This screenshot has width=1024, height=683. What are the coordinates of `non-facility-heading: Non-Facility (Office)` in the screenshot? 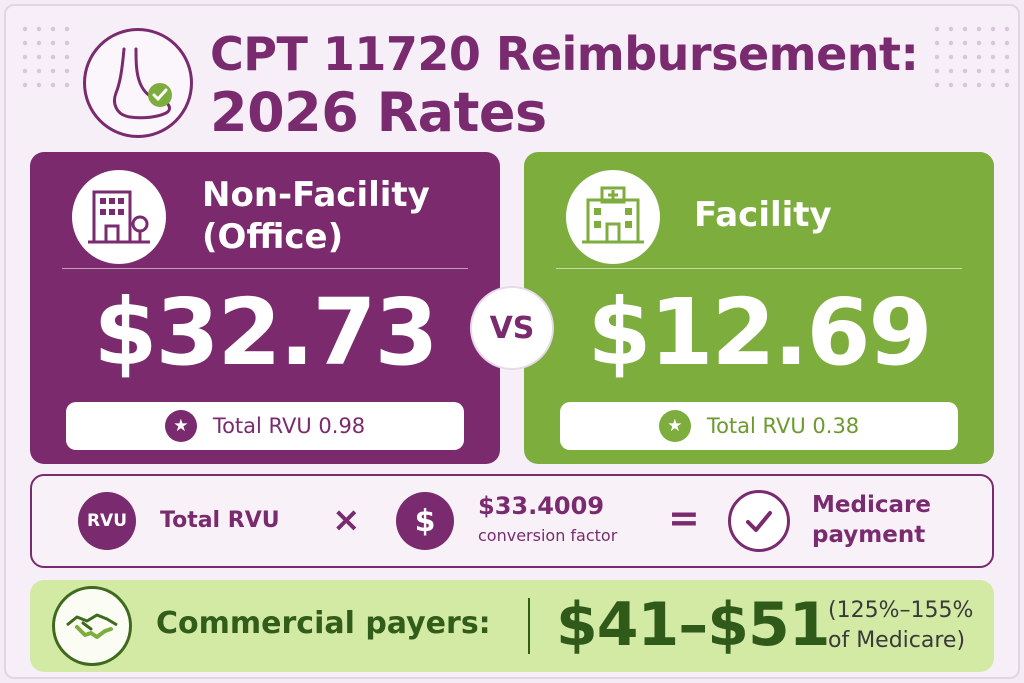 It's located at (316, 216).